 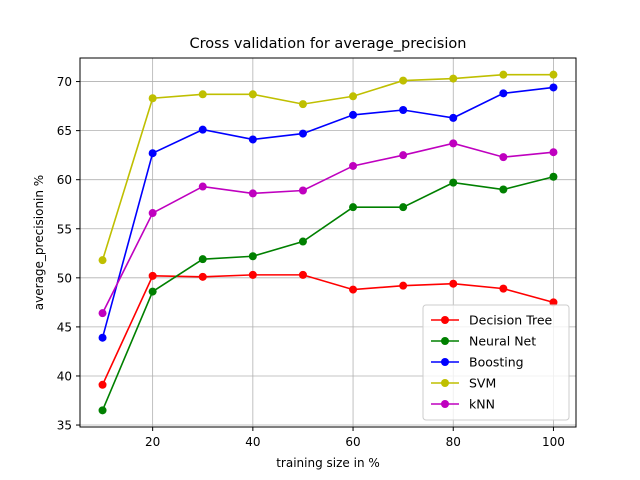 I want to click on legend: Decision Tree Neural Net Boosting SVM kNN, so click(x=496, y=362).